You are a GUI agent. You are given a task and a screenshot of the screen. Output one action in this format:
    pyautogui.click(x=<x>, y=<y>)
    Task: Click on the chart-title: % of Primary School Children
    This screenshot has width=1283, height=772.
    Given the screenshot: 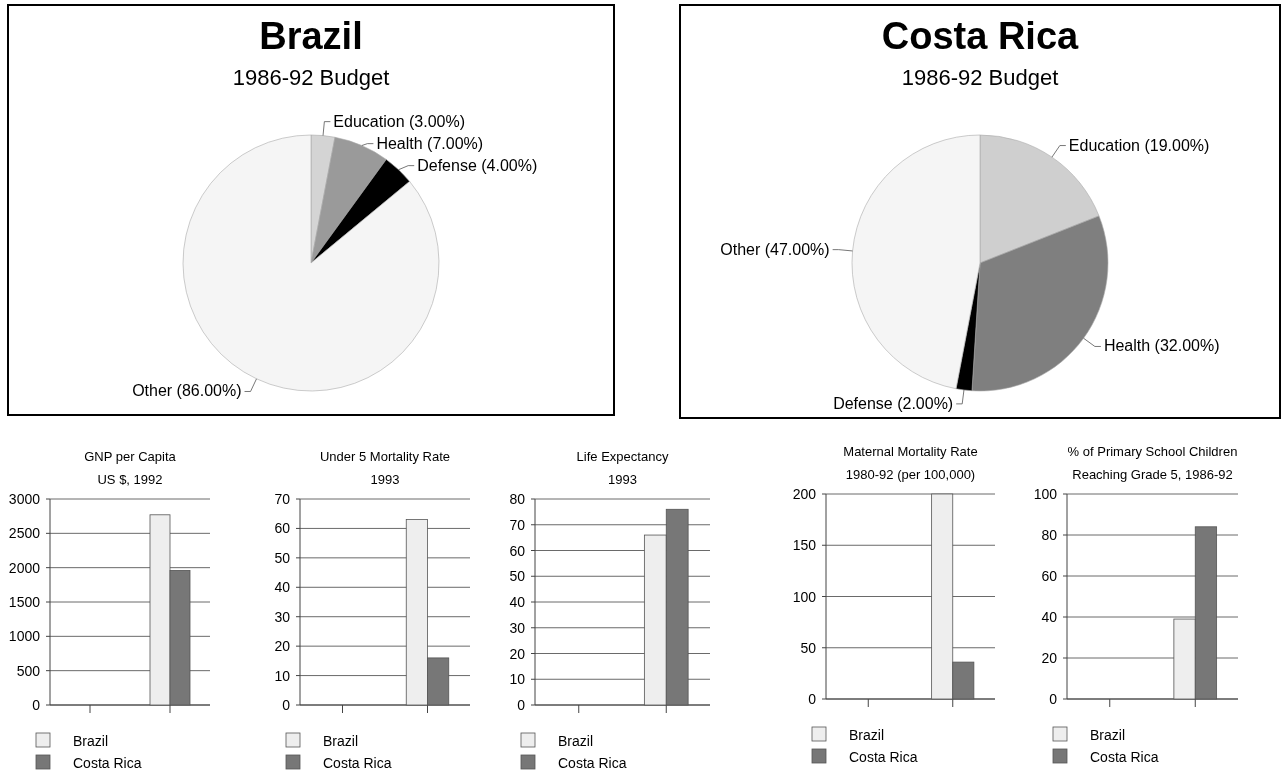 What is the action you would take?
    pyautogui.click(x=1152, y=451)
    